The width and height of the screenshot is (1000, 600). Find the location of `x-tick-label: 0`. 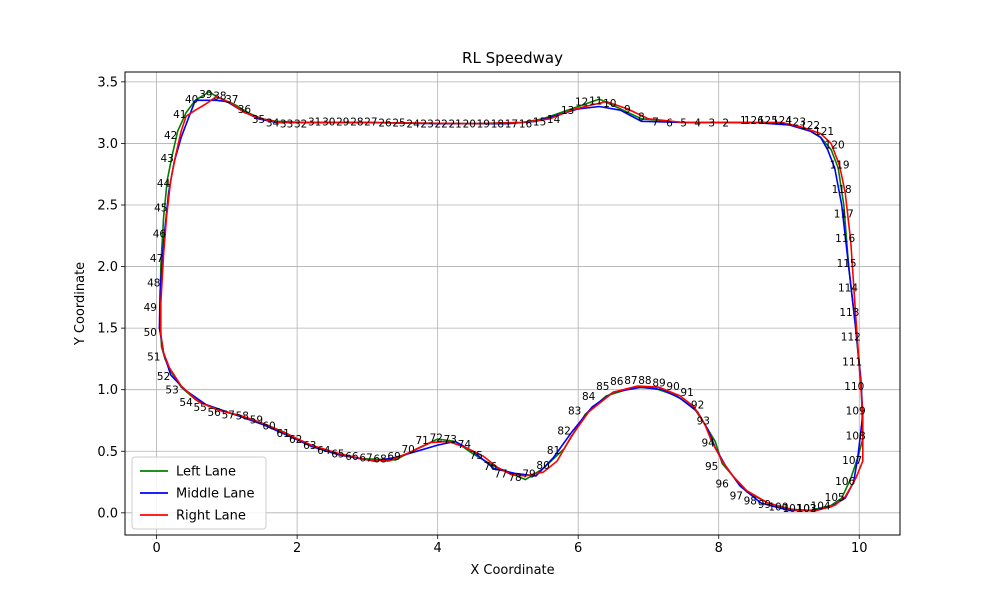

x-tick-label: 0 is located at coordinates (156, 548).